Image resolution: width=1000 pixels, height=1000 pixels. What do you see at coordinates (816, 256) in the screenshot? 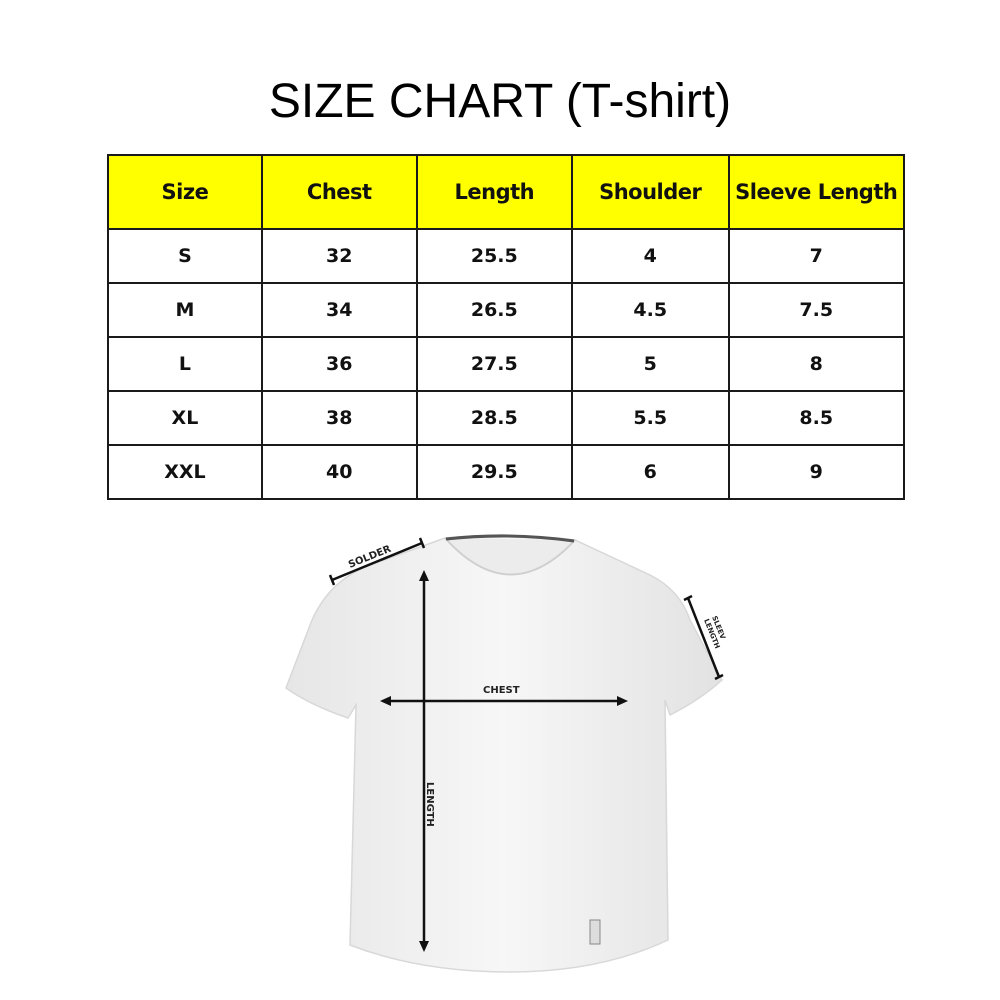
I see `table-cell: 7` at bounding box center [816, 256].